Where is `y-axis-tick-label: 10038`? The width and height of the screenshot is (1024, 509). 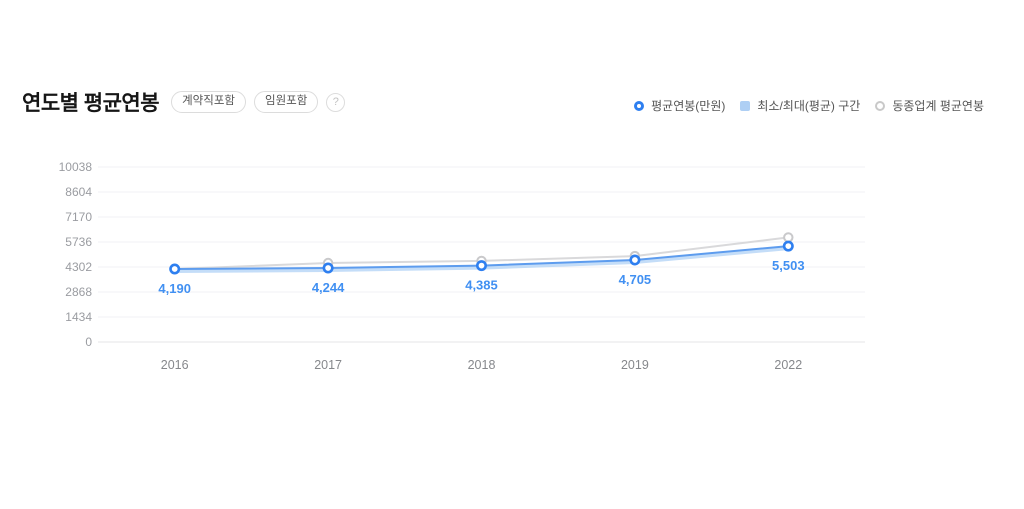 y-axis-tick-label: 10038 is located at coordinates (76, 167).